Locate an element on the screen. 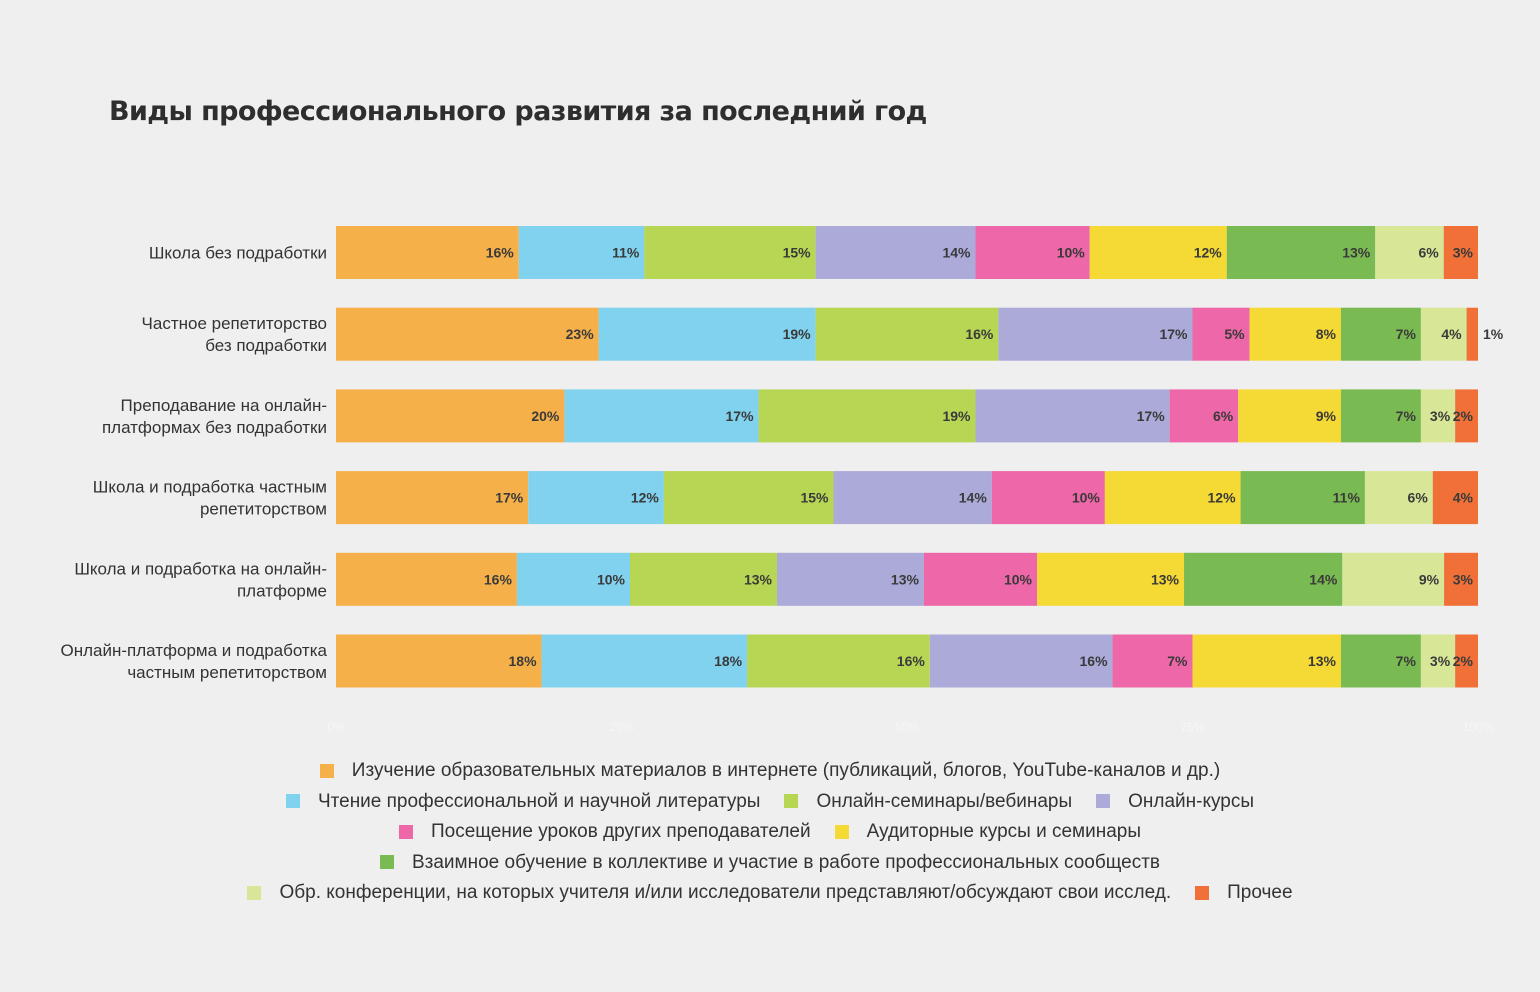 The height and width of the screenshot is (992, 1540). data-label: 1% is located at coordinates (1493, 334).